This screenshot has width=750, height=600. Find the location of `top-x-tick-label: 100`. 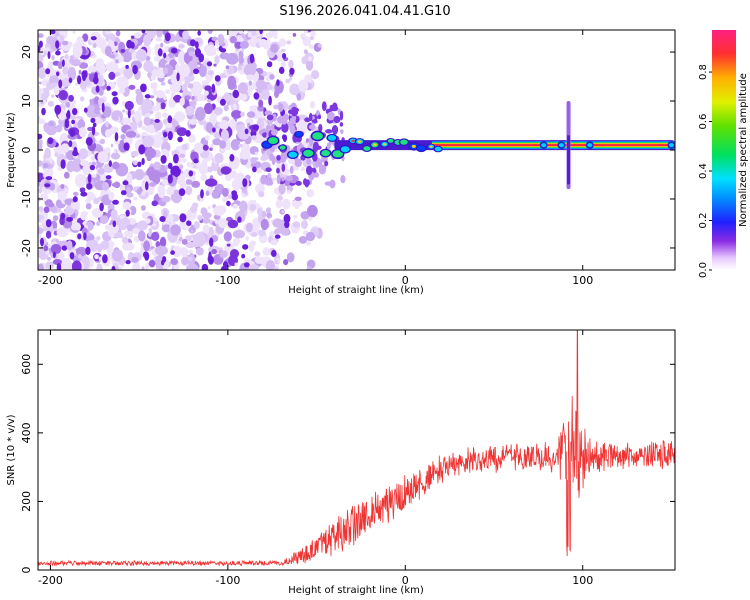

top-x-tick-label: 100 is located at coordinates (582, 280).